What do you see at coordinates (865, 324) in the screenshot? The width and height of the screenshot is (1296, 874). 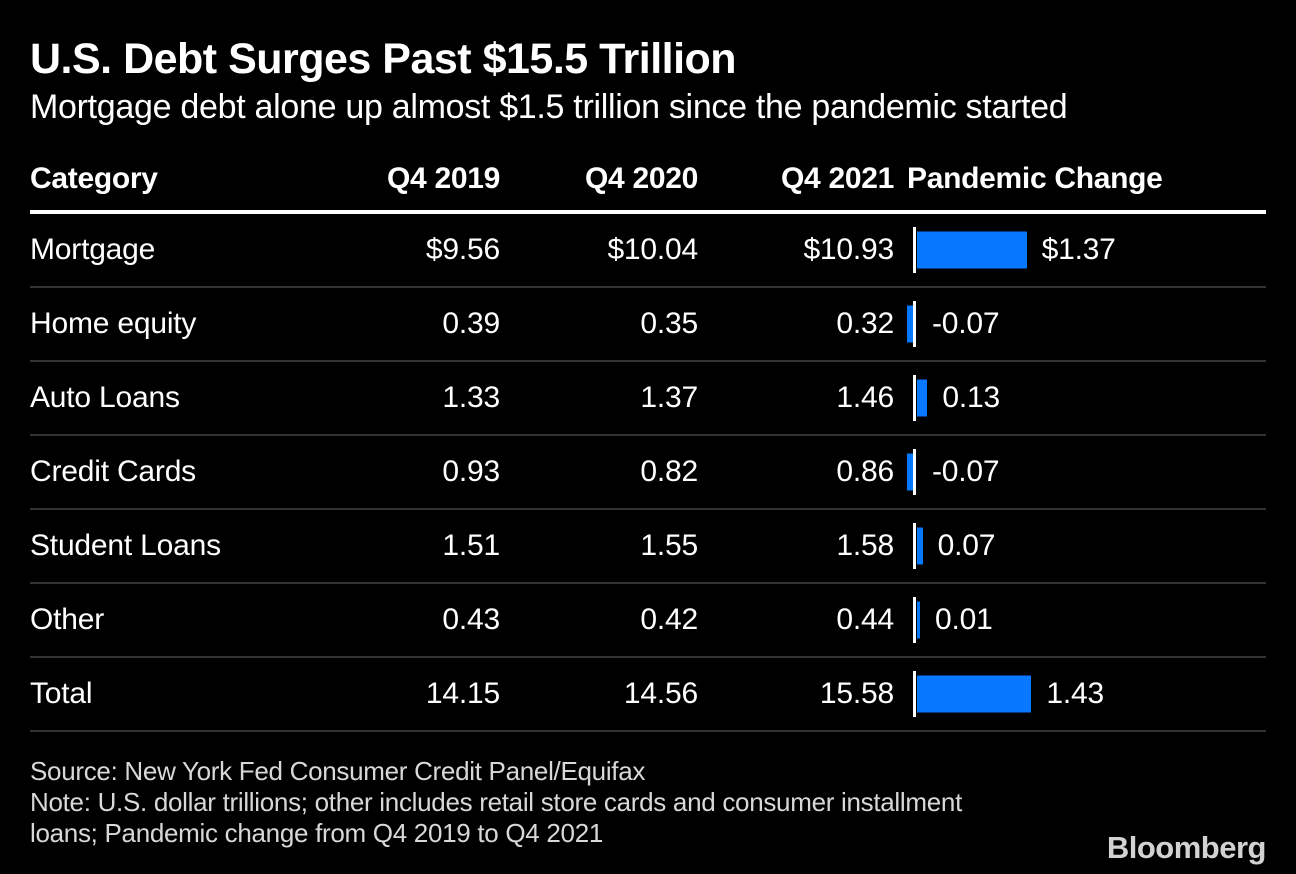 I see `q4-2021-cell: 0.32` at bounding box center [865, 324].